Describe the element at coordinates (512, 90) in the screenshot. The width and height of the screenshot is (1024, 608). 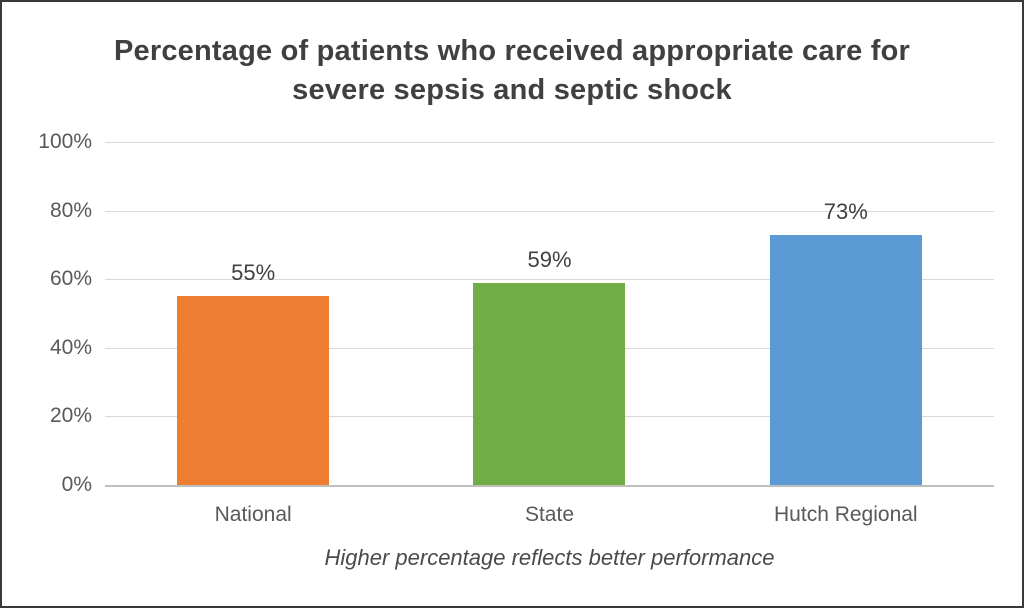
I see `chart-title-line-2: severe sepsis and septic shock` at that location.